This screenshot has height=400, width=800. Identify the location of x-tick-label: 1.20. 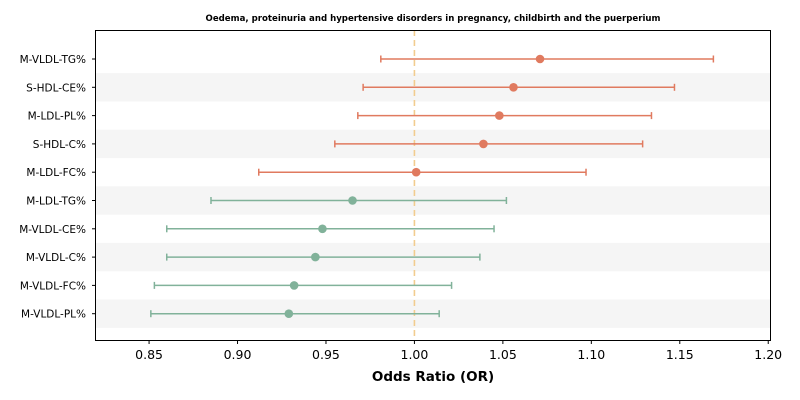
(768, 354).